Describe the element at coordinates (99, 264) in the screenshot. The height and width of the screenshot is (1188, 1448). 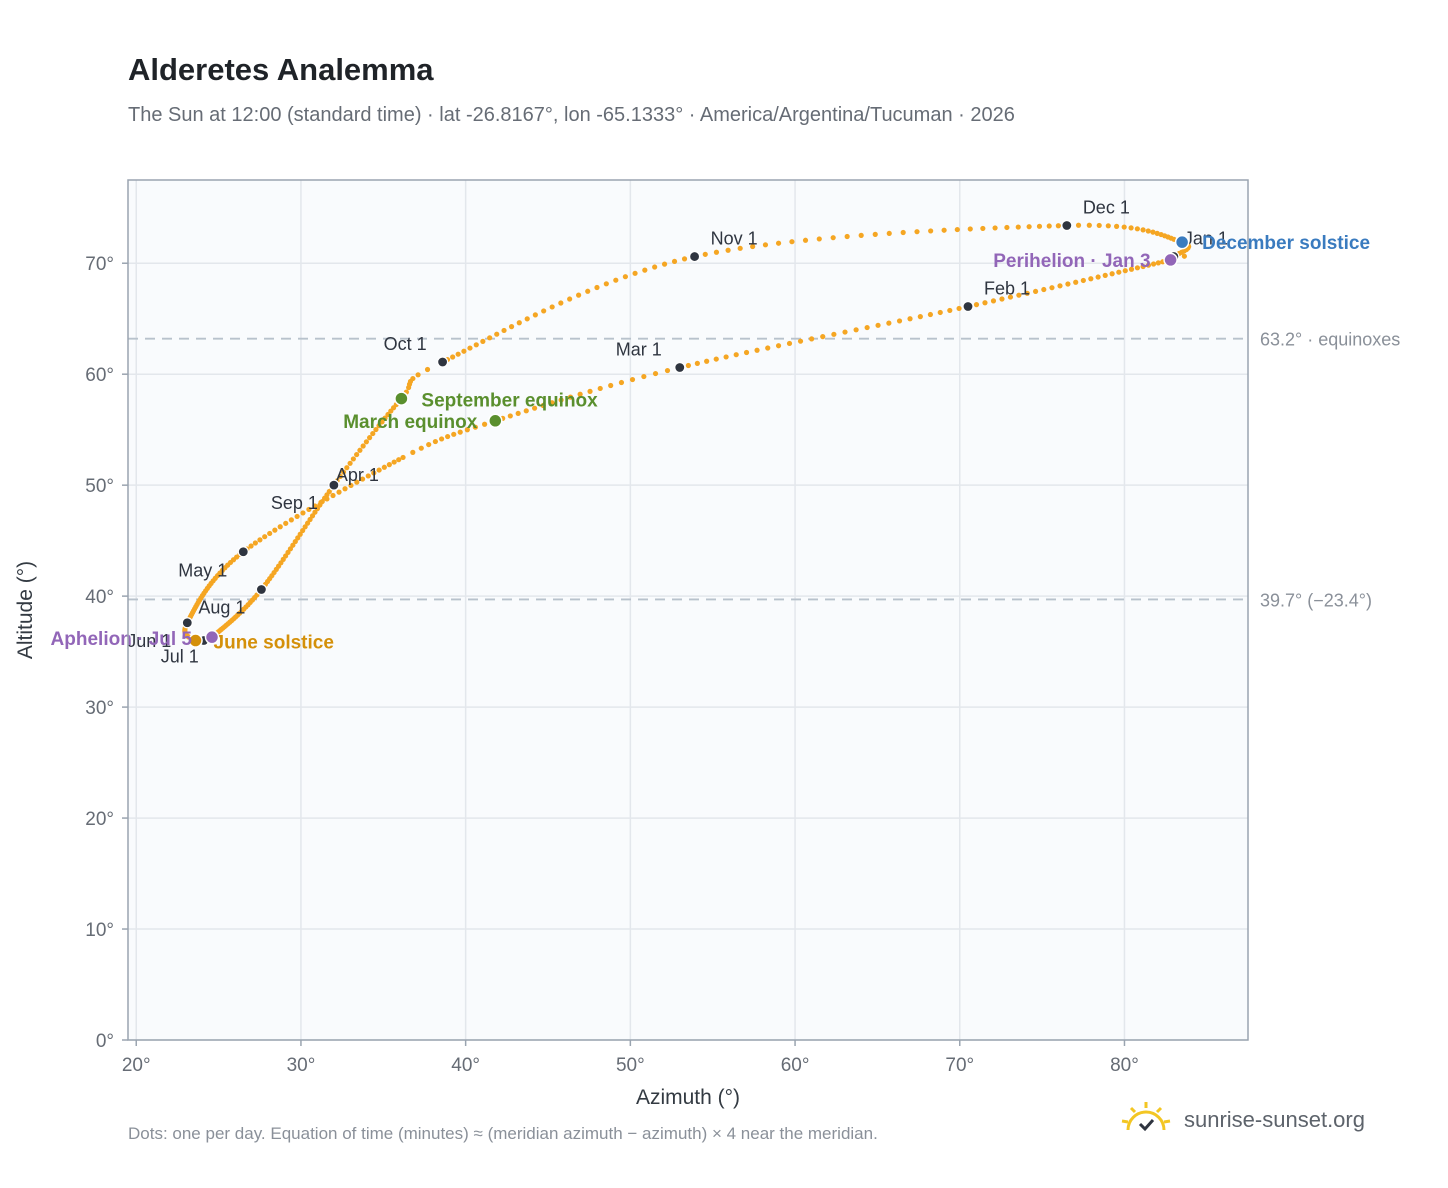
I see `y-tick-label: 70°` at that location.